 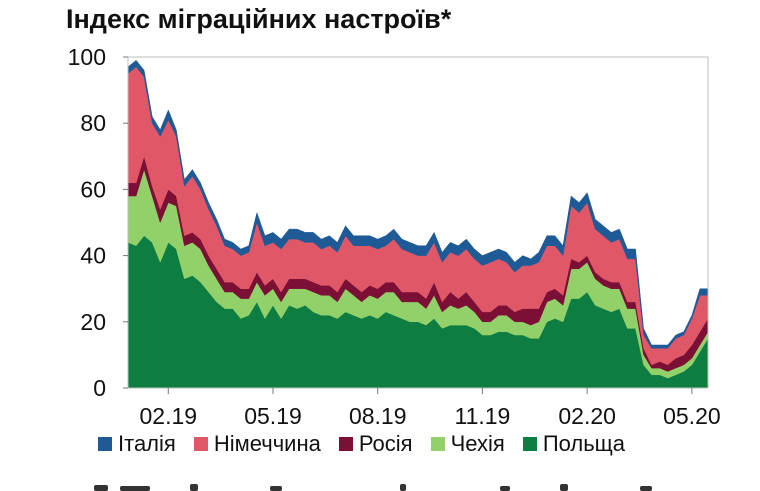 What do you see at coordinates (93, 256) in the screenshot?
I see `y-tick-label: 40` at bounding box center [93, 256].